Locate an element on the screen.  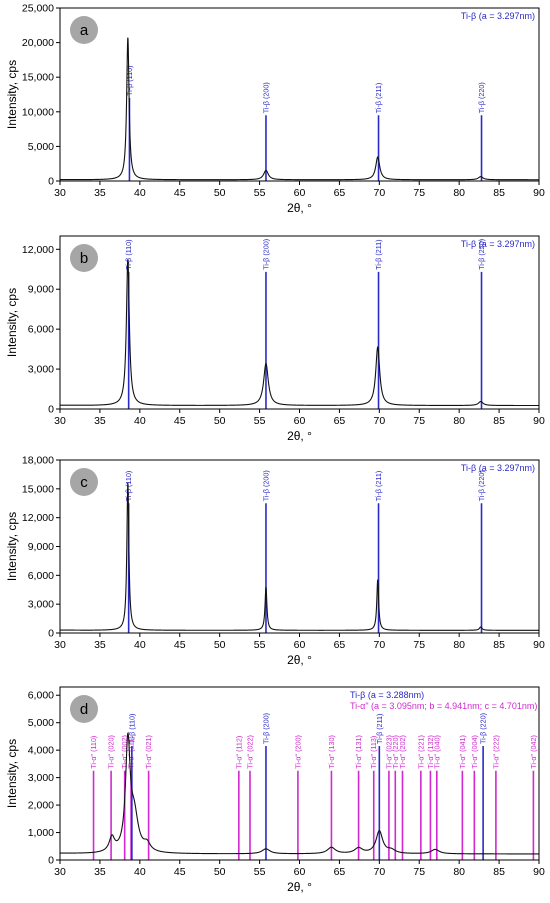
reference-line-label: Ti-α" (002) is located at coordinates (124, 752).